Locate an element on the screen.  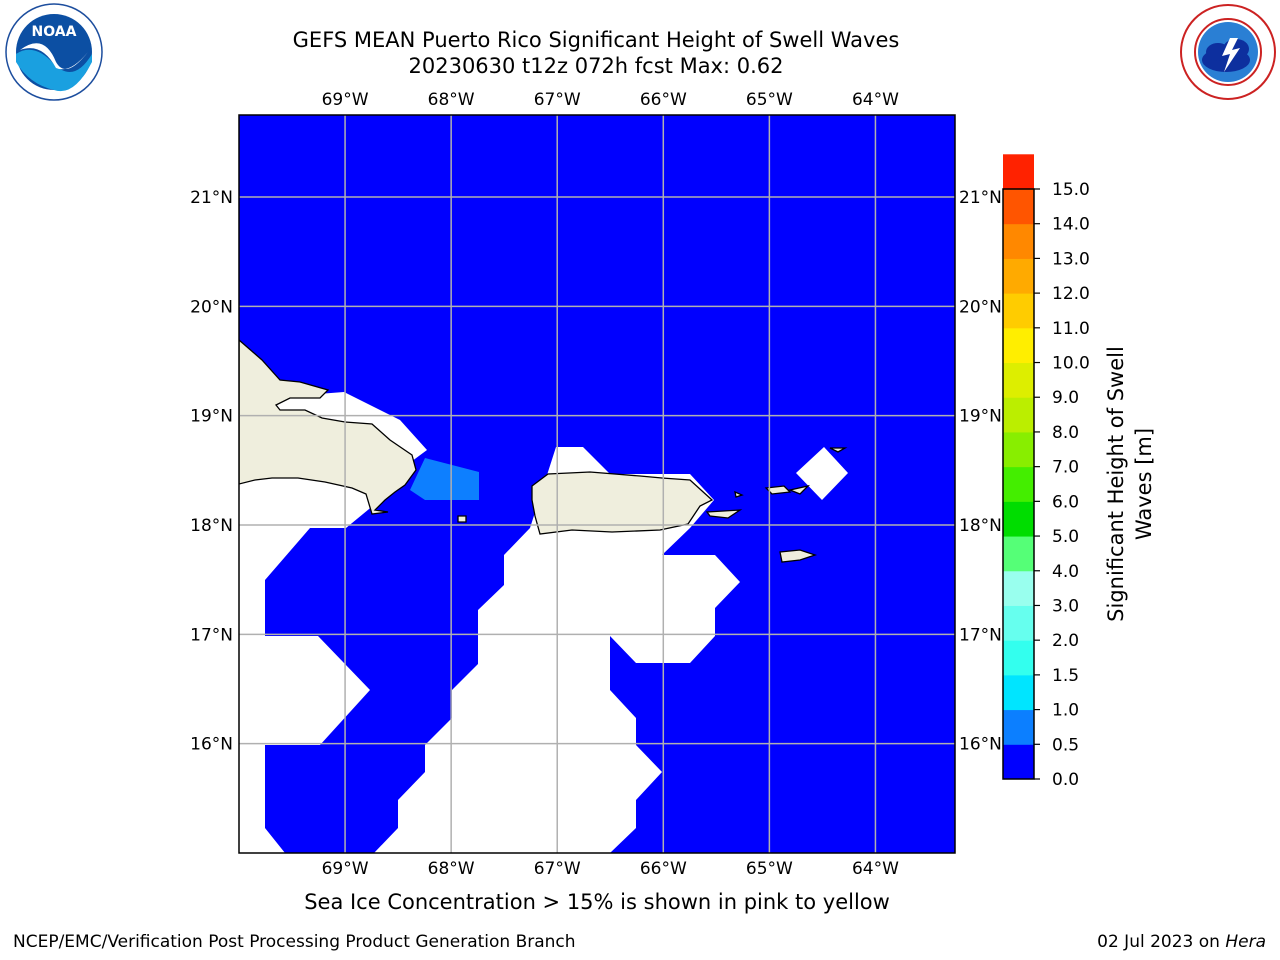
colorbar-tick-label: 12.0 is located at coordinates (1071, 294).